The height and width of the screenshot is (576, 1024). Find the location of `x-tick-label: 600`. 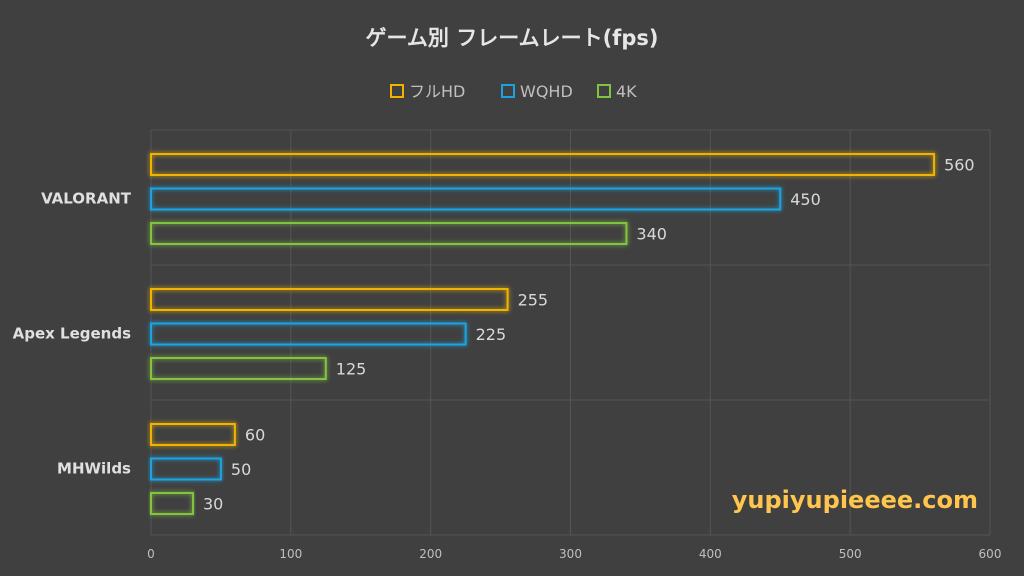

x-tick-label: 600 is located at coordinates (990, 554).